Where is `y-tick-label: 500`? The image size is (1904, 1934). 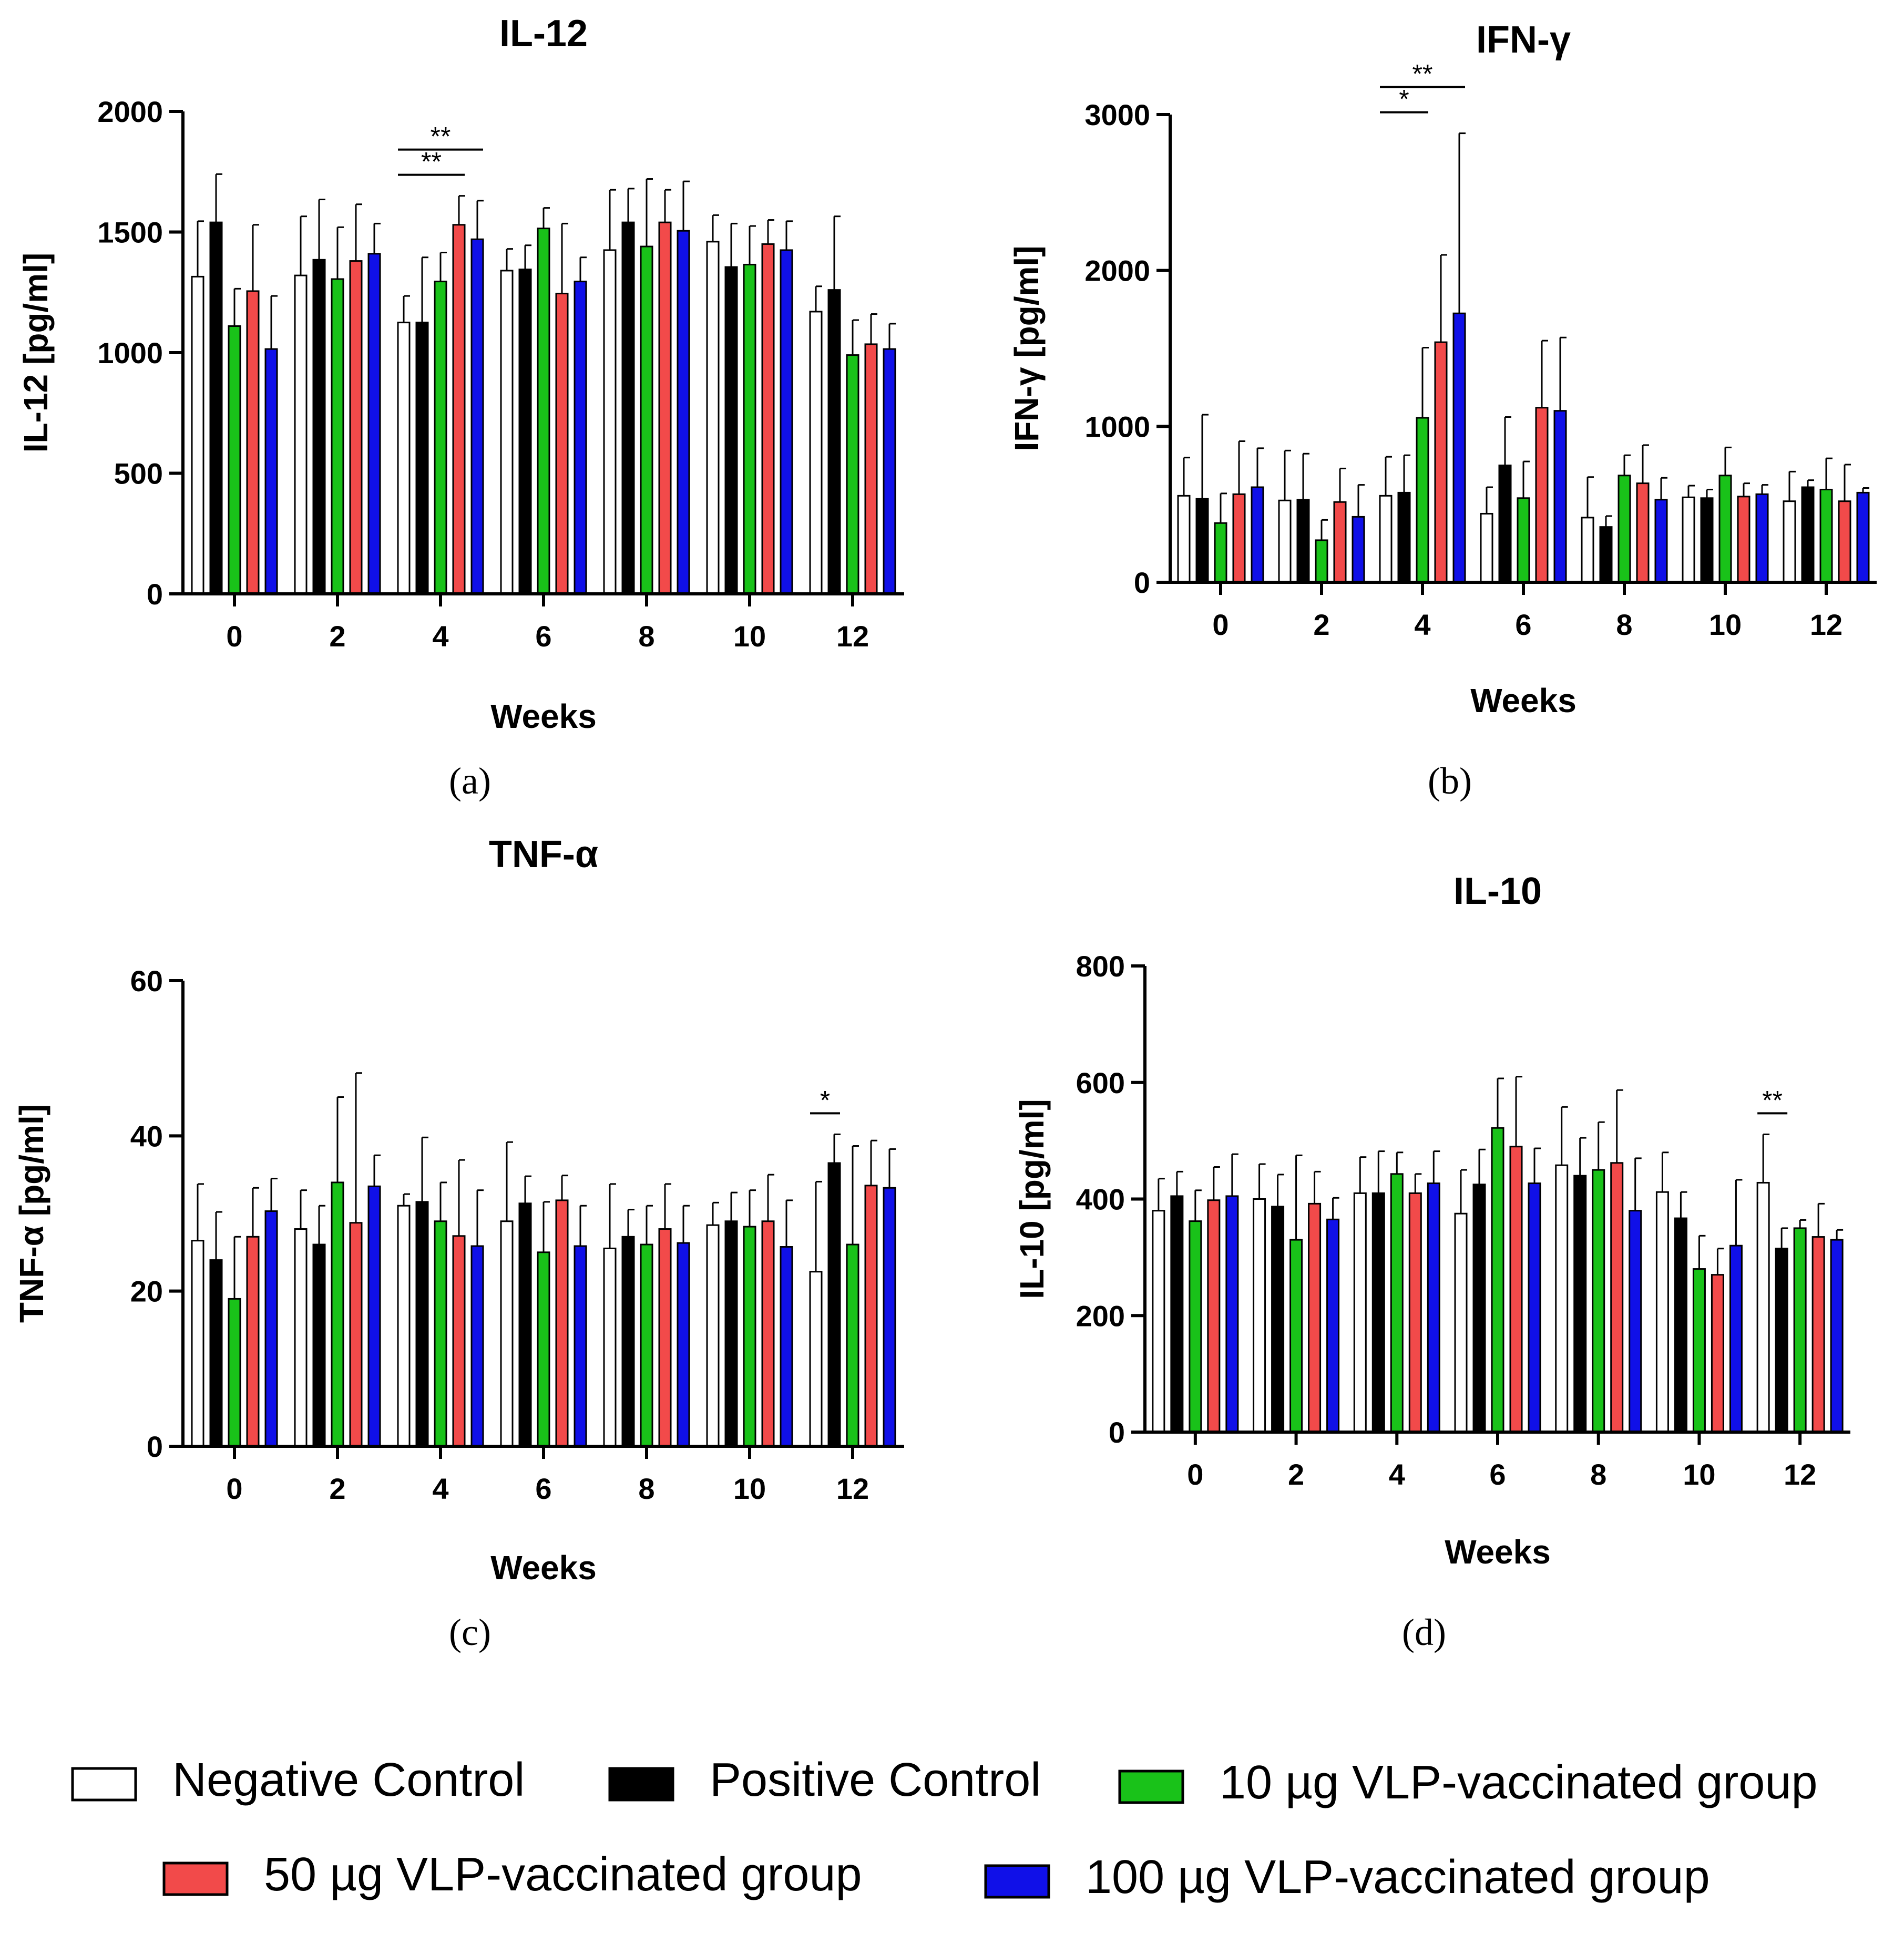 y-tick-label: 500 is located at coordinates (138, 473).